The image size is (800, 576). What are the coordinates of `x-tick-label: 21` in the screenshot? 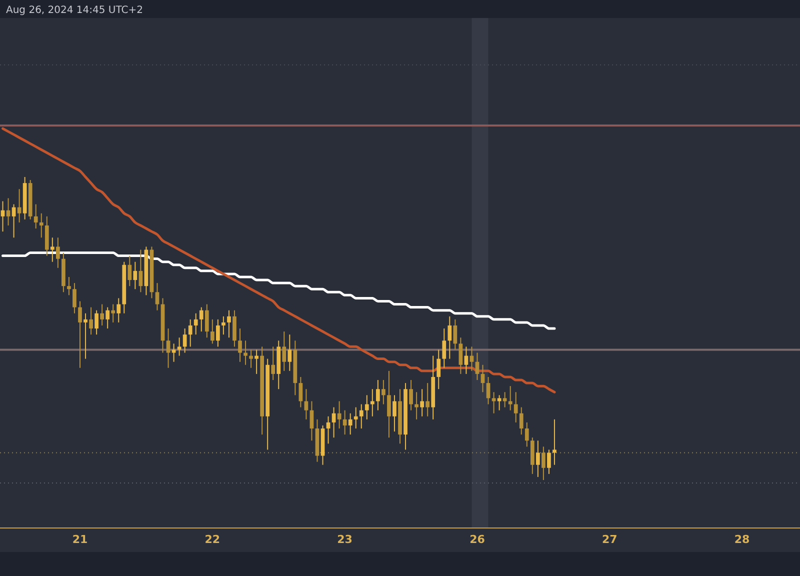 It's located at (80, 539).